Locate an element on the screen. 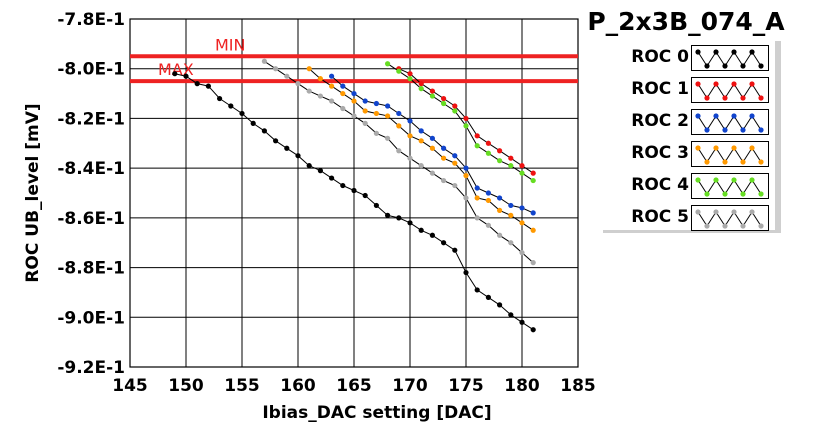 This screenshot has width=824, height=430. legend-item: ROC 5 is located at coordinates (689, 218).